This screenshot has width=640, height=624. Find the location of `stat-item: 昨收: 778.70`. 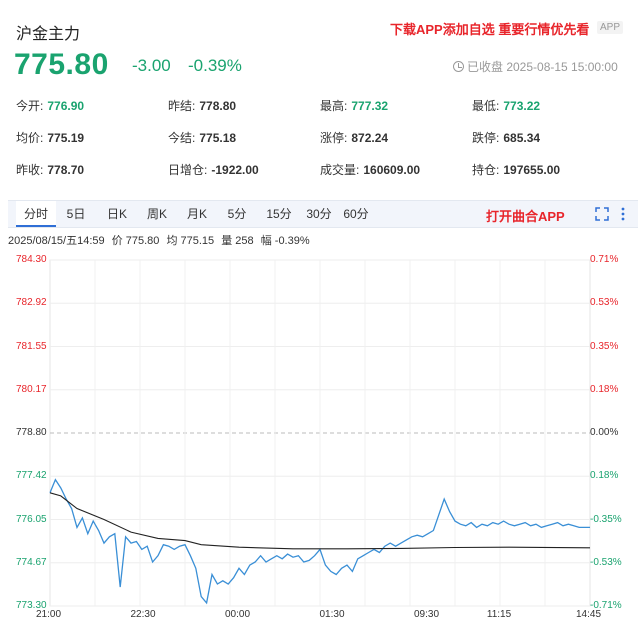

stat-item: 昨收: 778.70 is located at coordinates (50, 169).